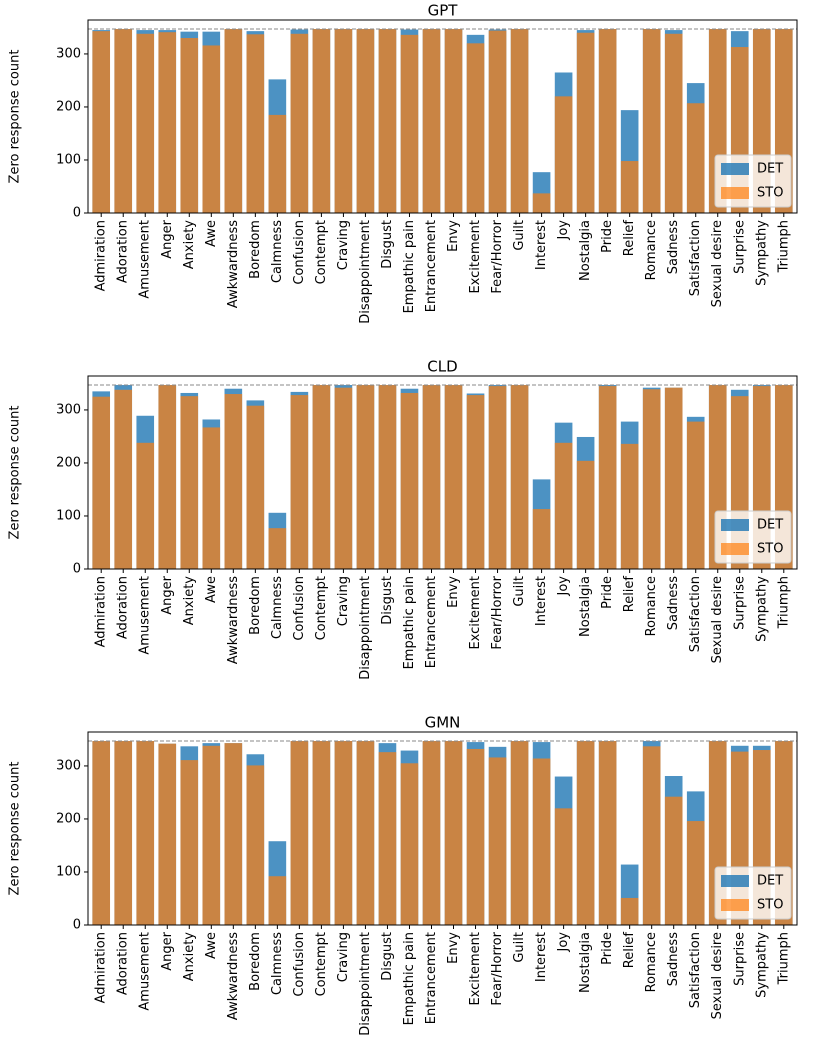 This screenshot has height=1051, width=836. I want to click on y-tick-label: 200, so click(68, 818).